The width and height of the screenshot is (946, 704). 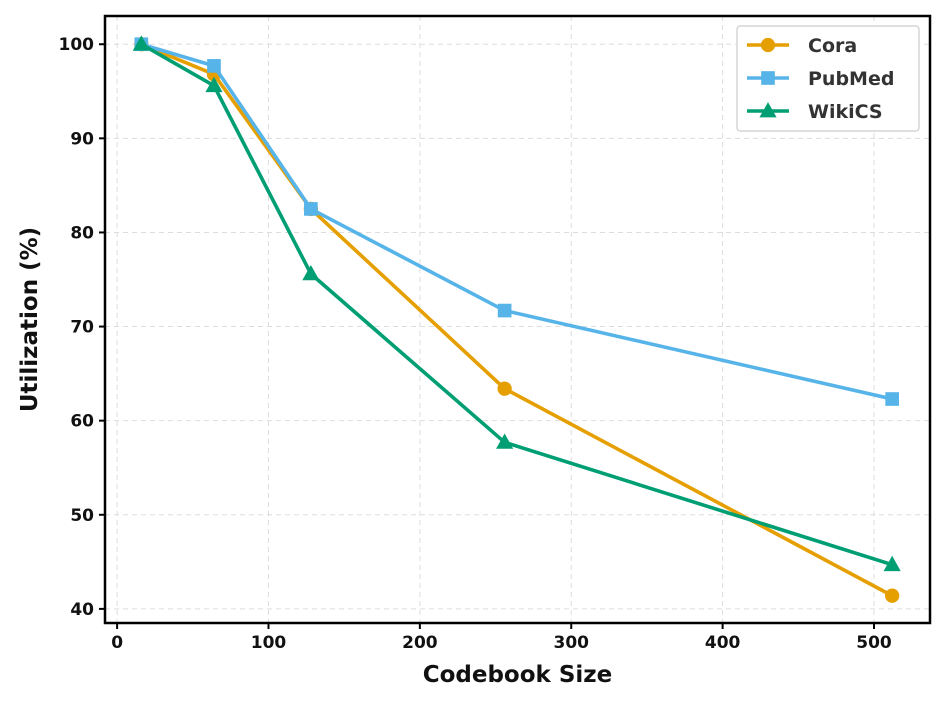 What do you see at coordinates (82, 610) in the screenshot?
I see `y-tick-label: 40` at bounding box center [82, 610].